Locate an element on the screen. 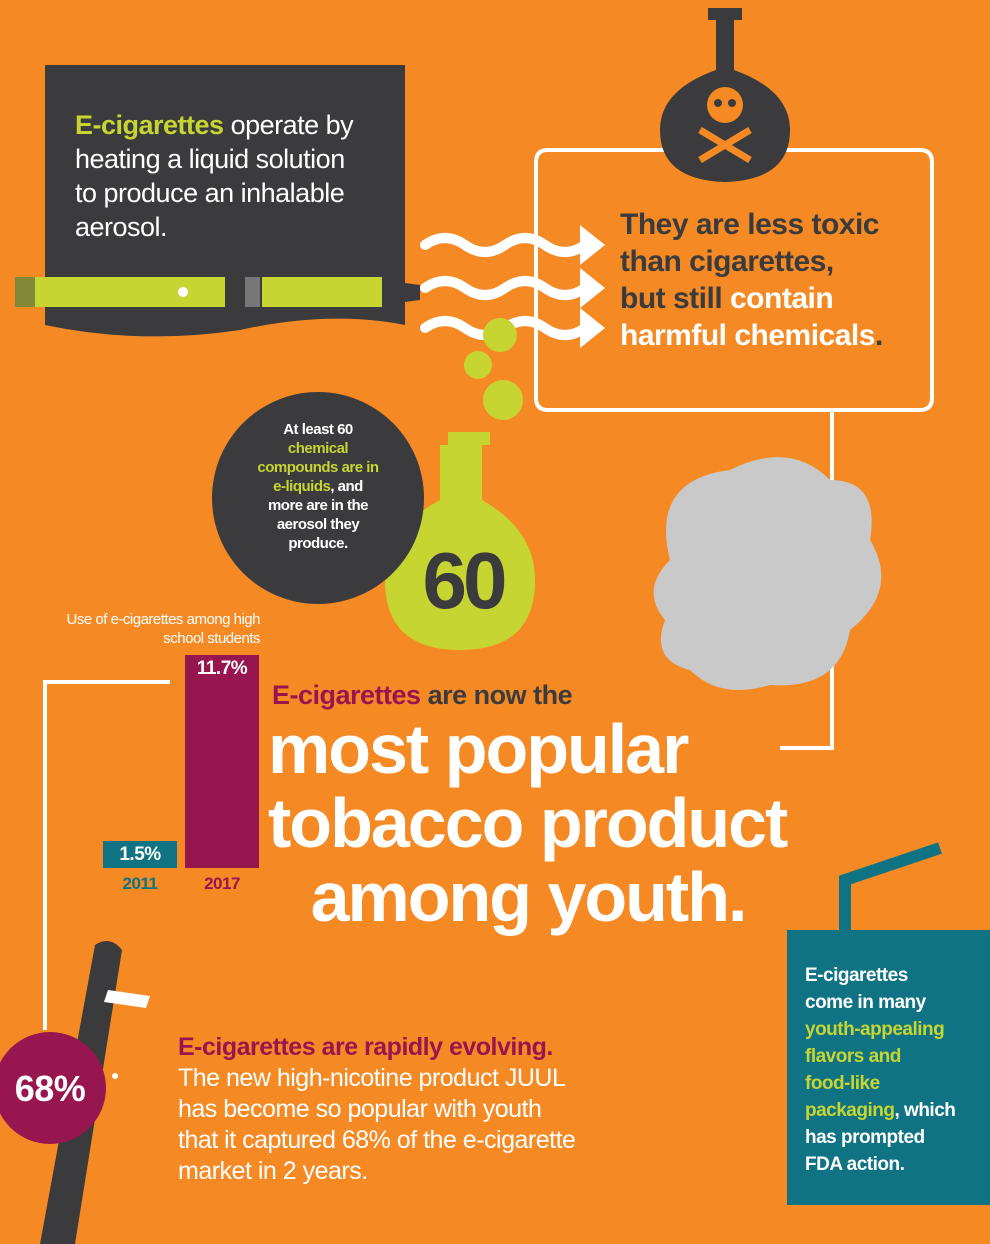 This screenshot has width=990, height=1244. text: are now the is located at coordinates (500, 695).